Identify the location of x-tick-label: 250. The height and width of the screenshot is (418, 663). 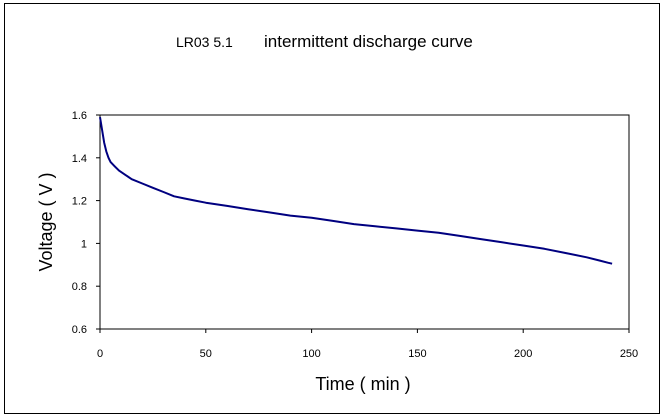
(629, 354).